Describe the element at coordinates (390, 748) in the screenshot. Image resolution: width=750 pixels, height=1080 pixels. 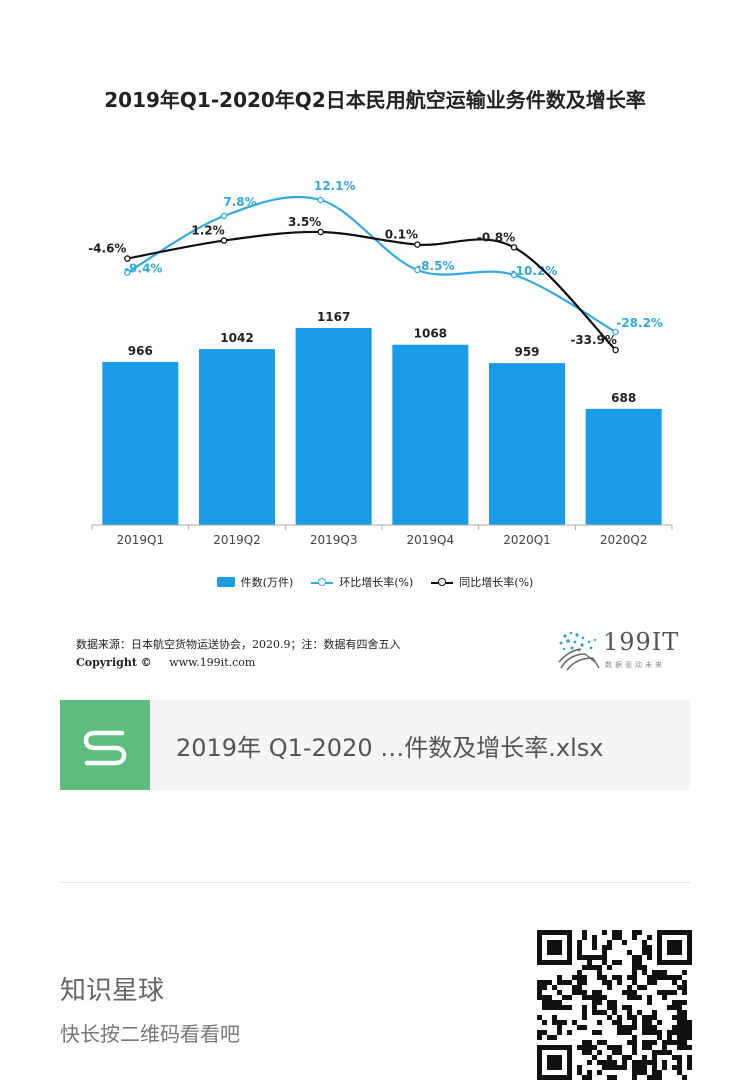
I see `file-name: 2019年 Q1-2020 …件数及增长率.xlsx` at that location.